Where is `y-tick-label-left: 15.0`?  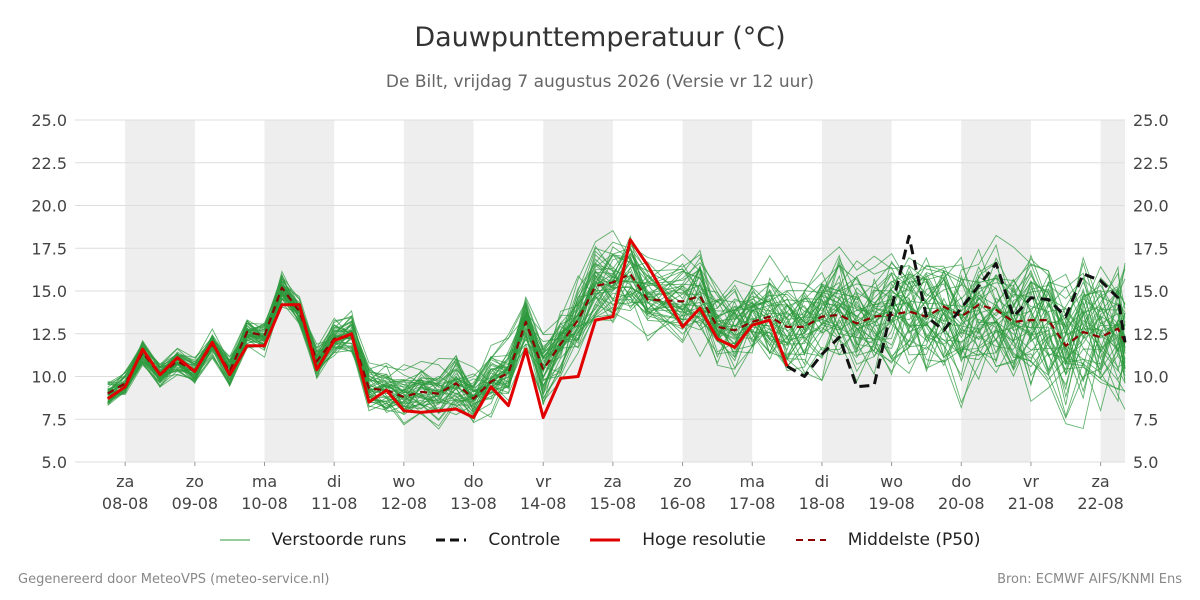
y-tick-label-left: 15.0 is located at coordinates (49, 291).